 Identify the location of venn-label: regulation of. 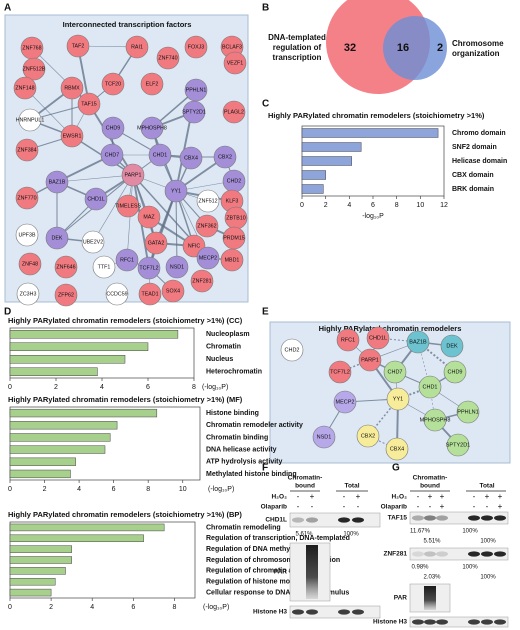
(297, 47).